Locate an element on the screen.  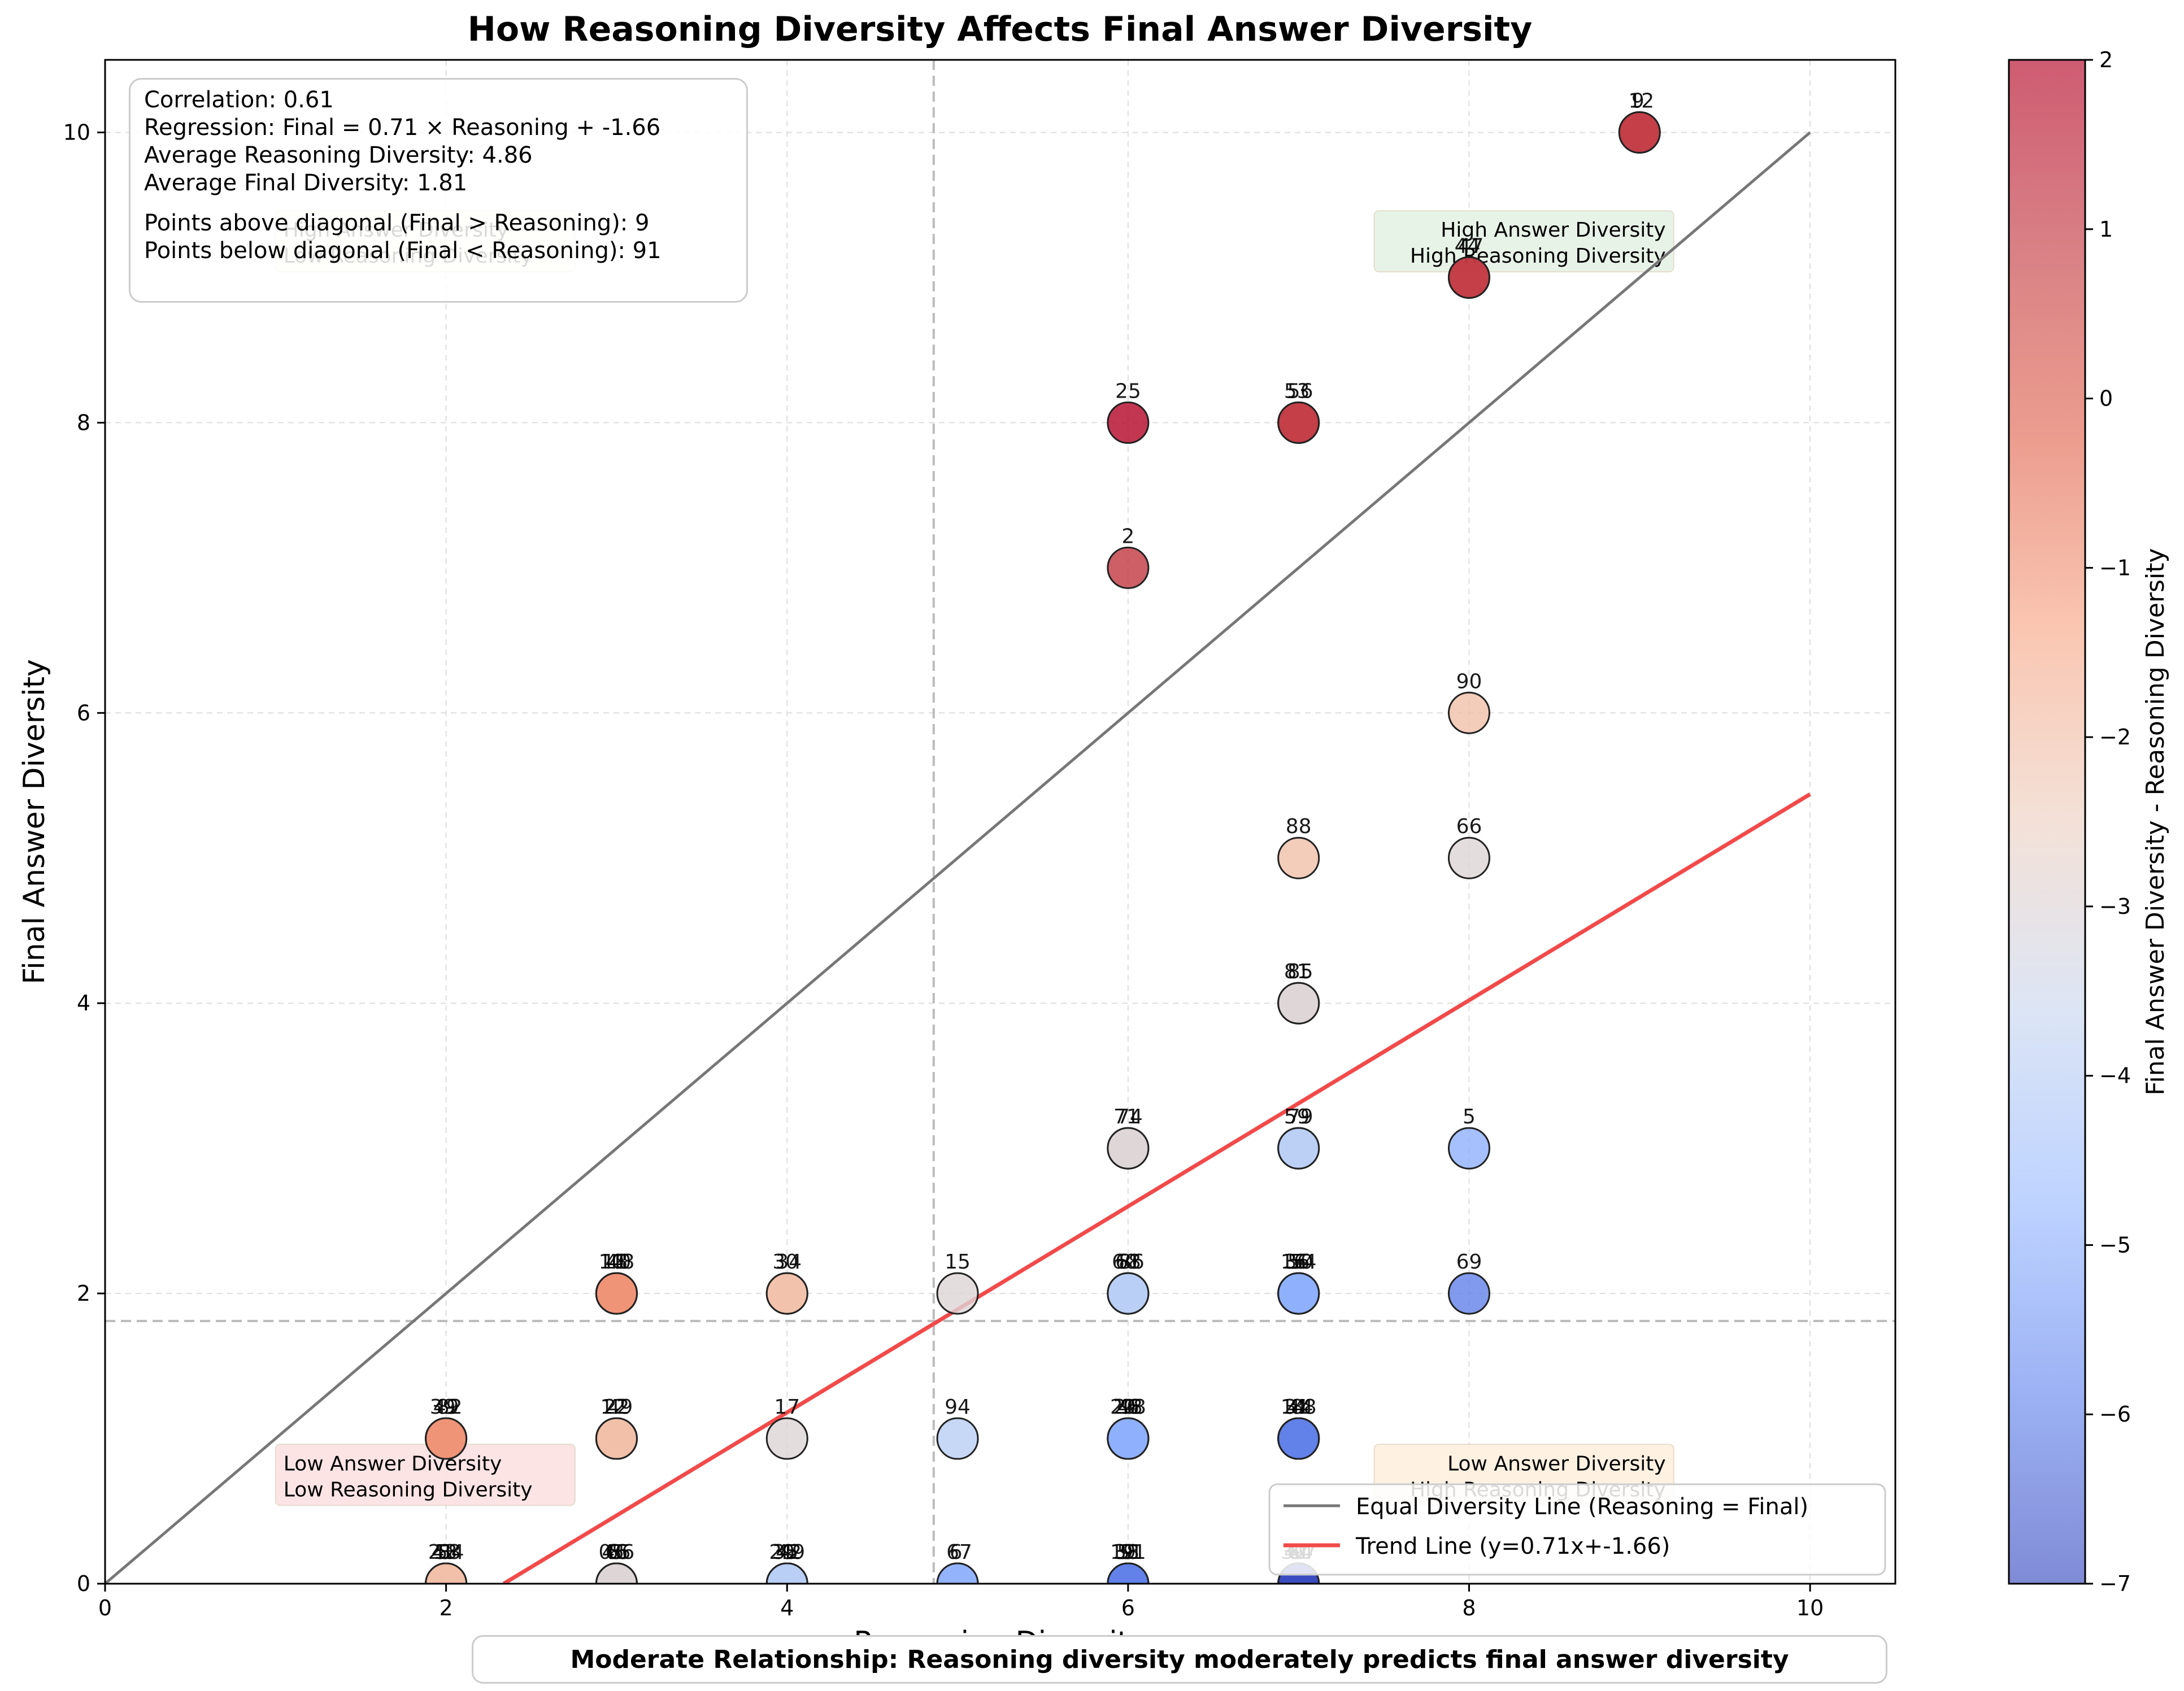
data-point-label: 20 is located at coordinates (1123, 1407).